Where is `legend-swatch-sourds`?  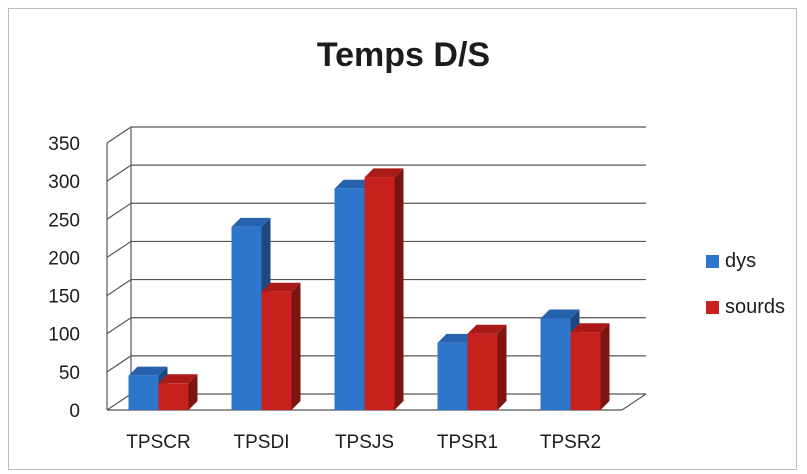 legend-swatch-sourds is located at coordinates (712, 307).